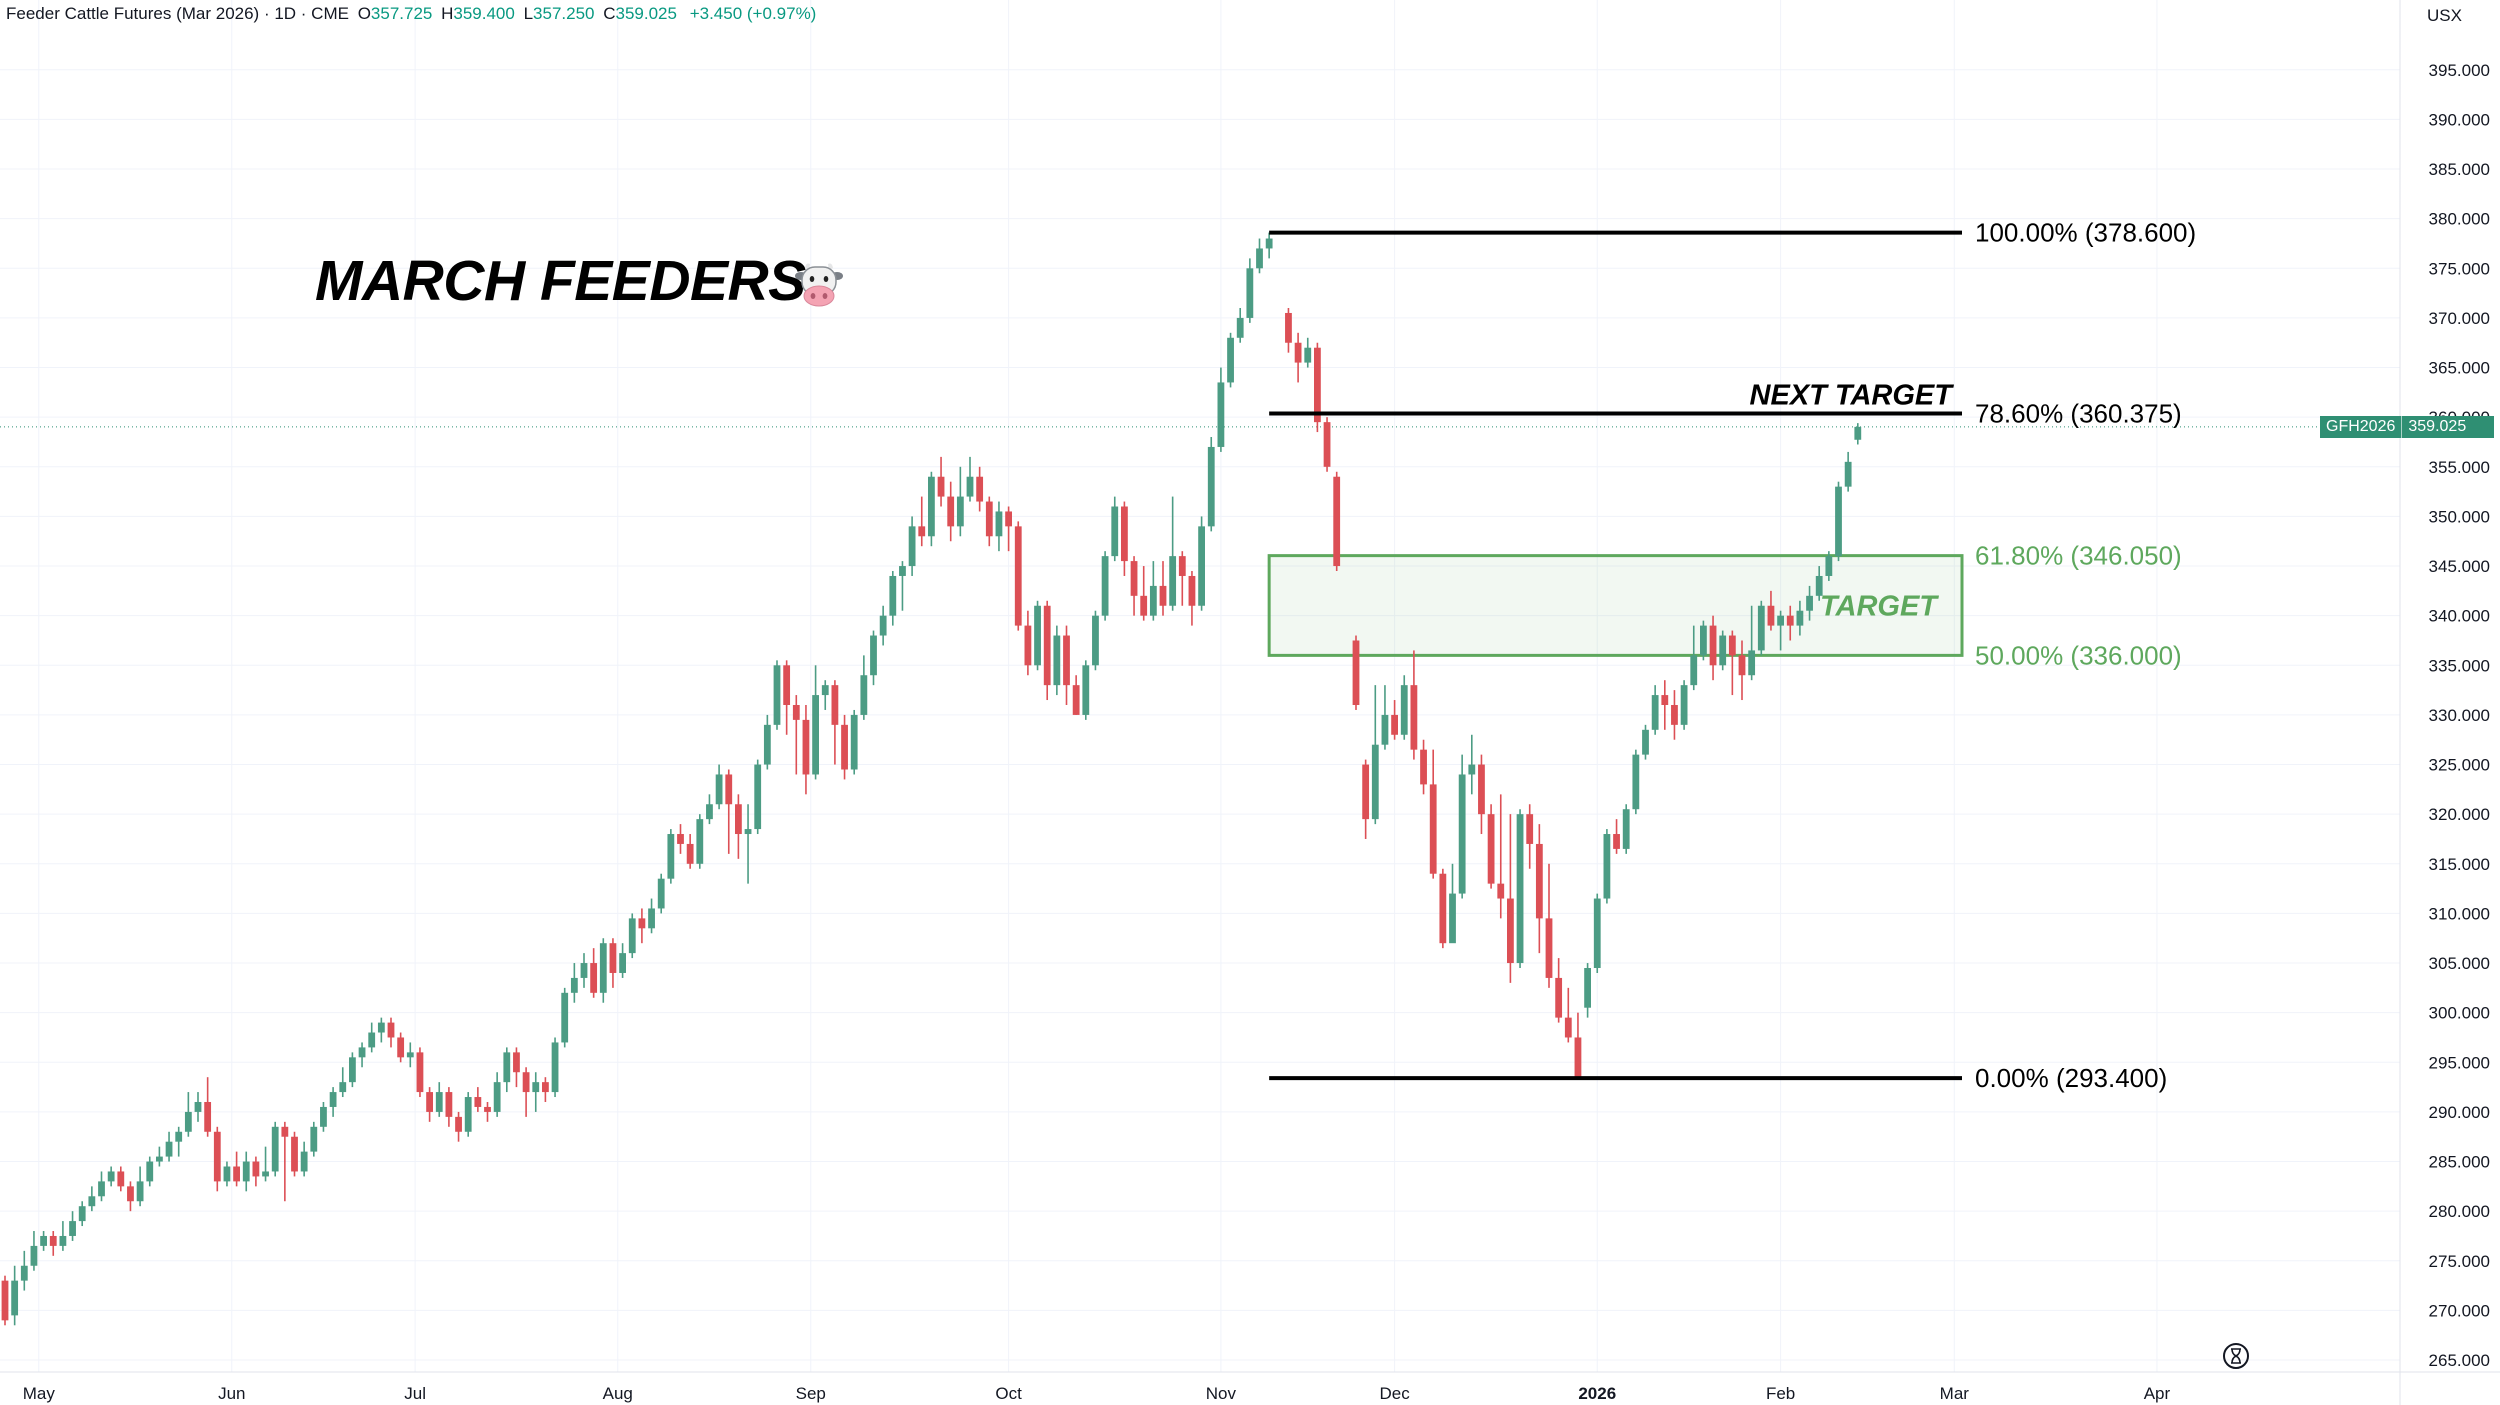  Describe the element at coordinates (401, 13) in the screenshot. I see `open-value: 357.725` at that location.